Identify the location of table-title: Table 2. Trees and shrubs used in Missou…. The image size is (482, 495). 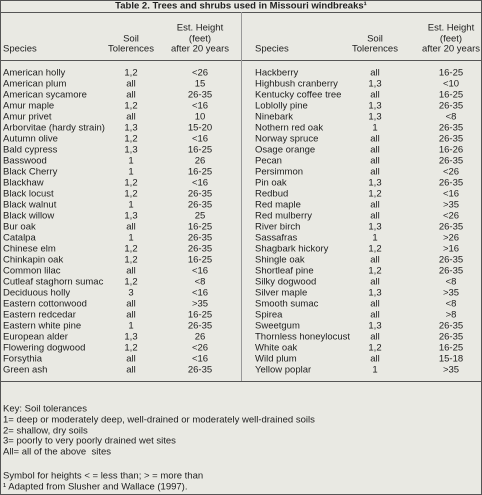
(241, 6).